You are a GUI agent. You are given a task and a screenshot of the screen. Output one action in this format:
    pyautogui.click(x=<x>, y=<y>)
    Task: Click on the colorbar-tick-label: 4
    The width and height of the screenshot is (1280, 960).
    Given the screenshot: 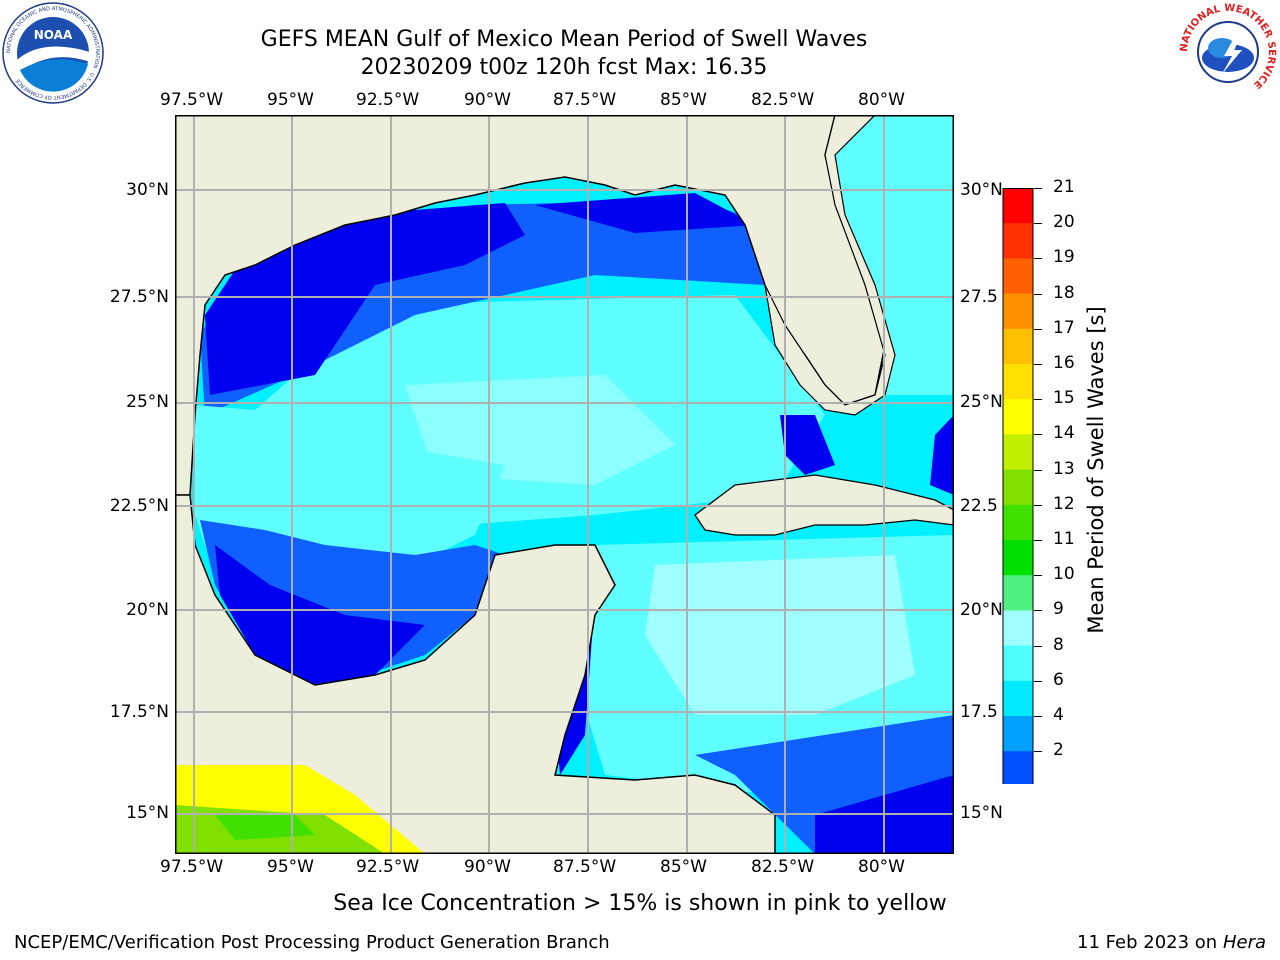 What is the action you would take?
    pyautogui.click(x=1058, y=715)
    